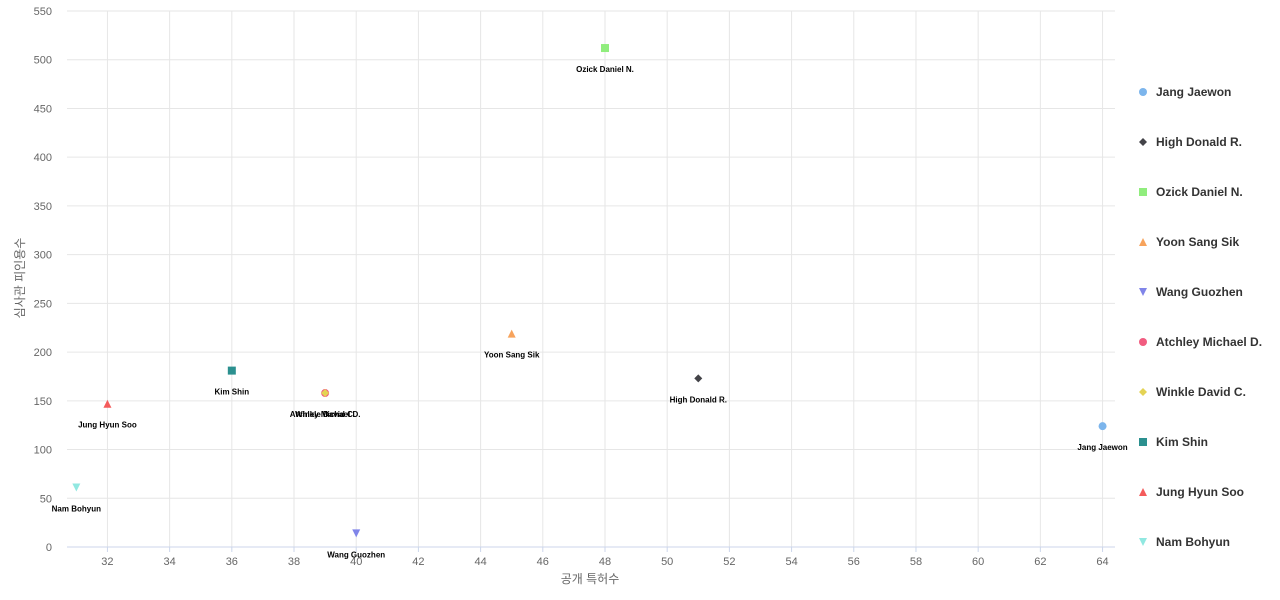 The height and width of the screenshot is (600, 1280). What do you see at coordinates (1193, 92) in the screenshot?
I see `legend-label: Jang Jaewon` at bounding box center [1193, 92].